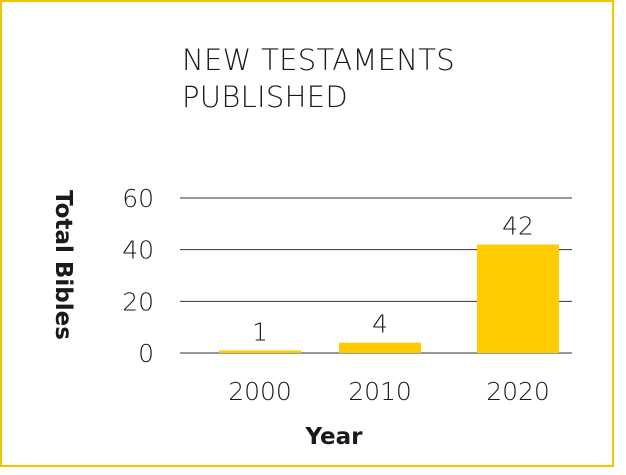  What do you see at coordinates (518, 298) in the screenshot?
I see `bar-2020` at bounding box center [518, 298].